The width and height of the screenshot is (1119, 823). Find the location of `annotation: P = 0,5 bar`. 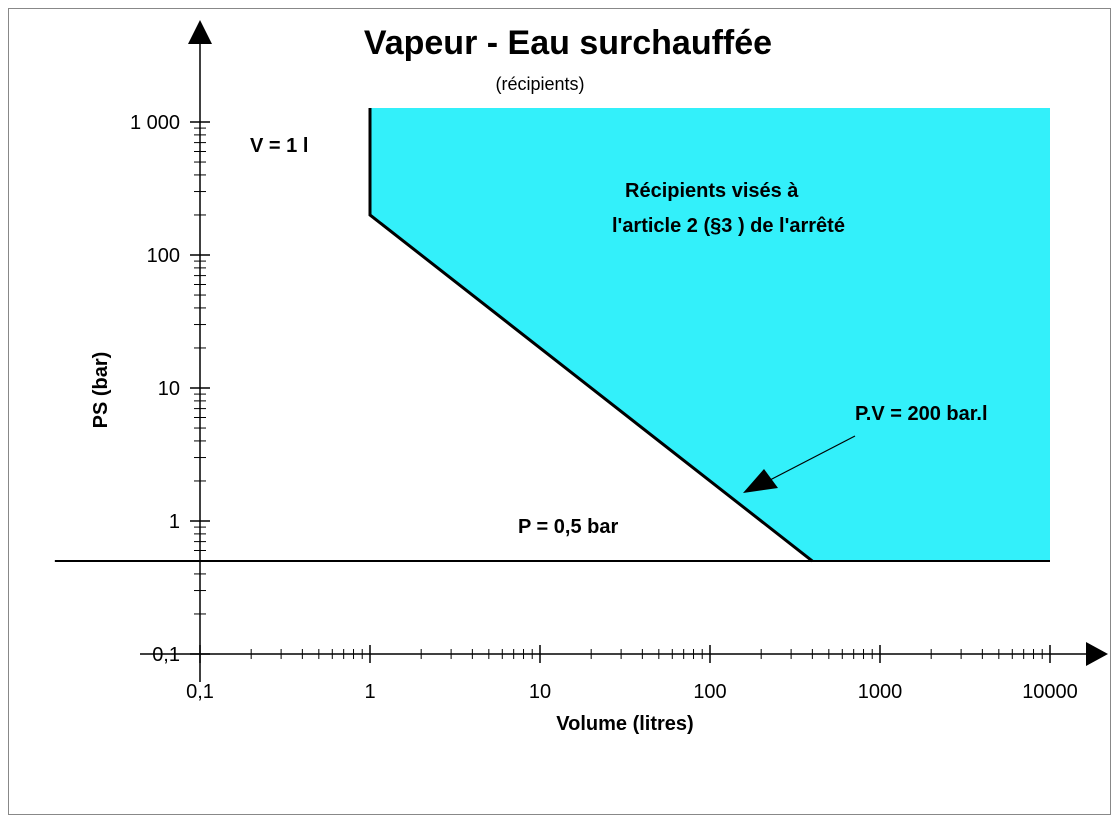

annotation: P = 0,5 bar is located at coordinates (568, 527).